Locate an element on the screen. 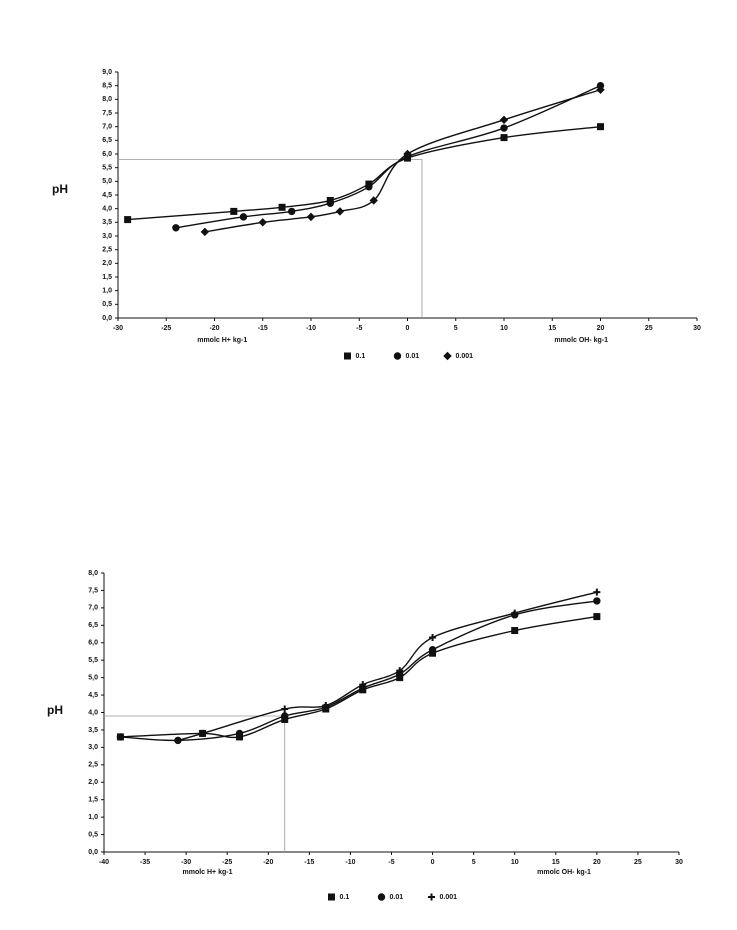 The width and height of the screenshot is (737, 930). x-tick-label: 30 is located at coordinates (697, 328).